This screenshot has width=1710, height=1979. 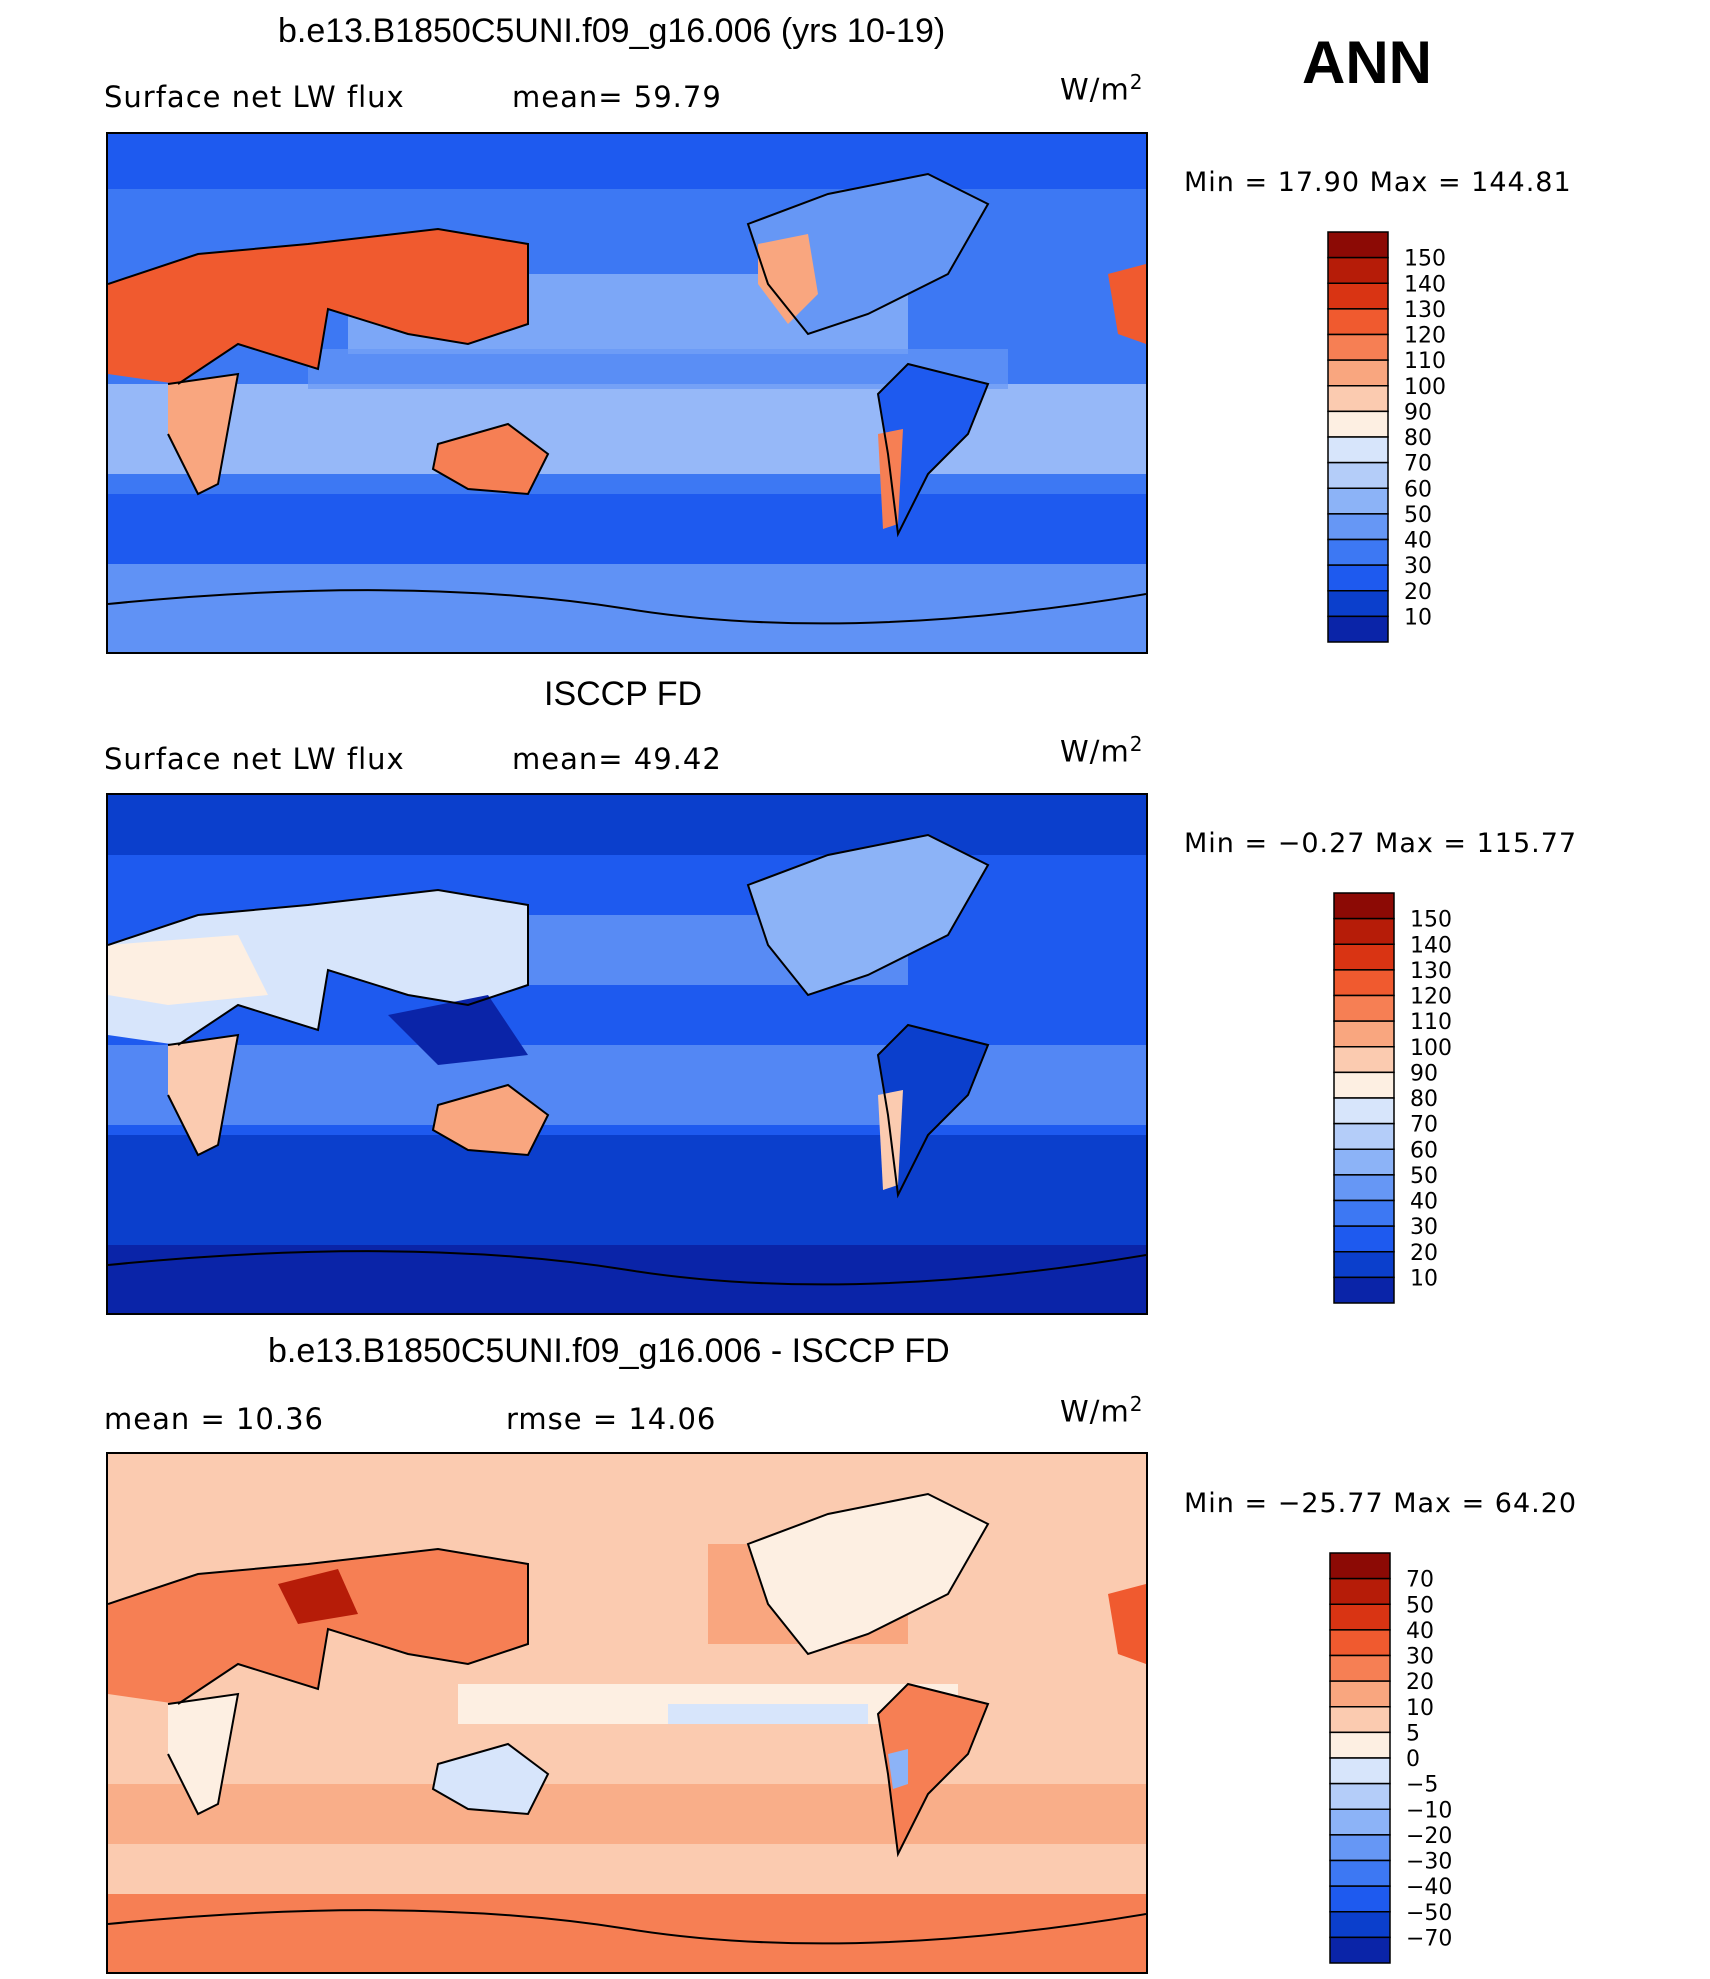 I want to click on obs-land-australia, so click(x=490, y=1120).